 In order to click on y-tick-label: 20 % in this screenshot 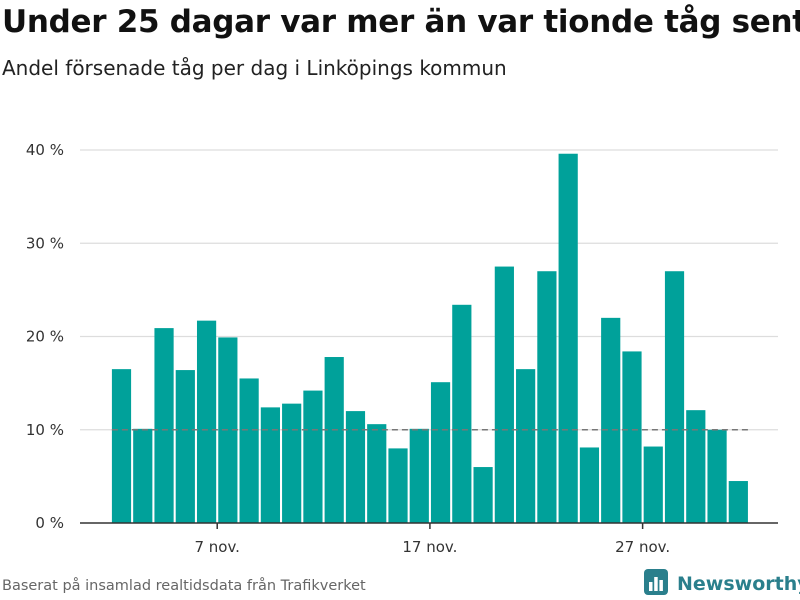, I will do `click(45, 337)`.